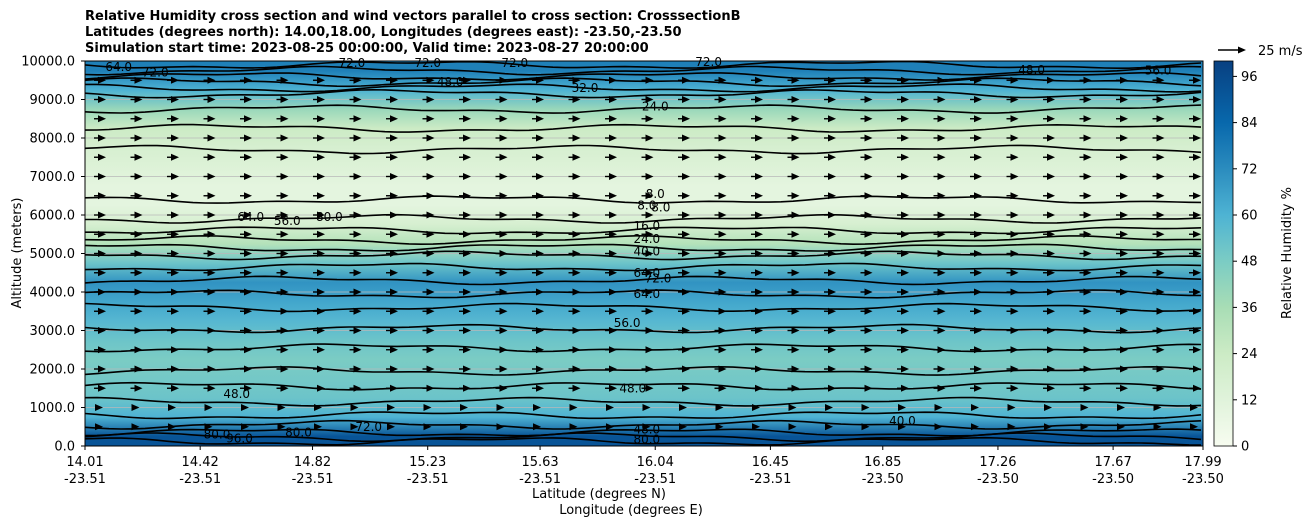  I want to click on y-tick-label: 1000.0, so click(53, 408).